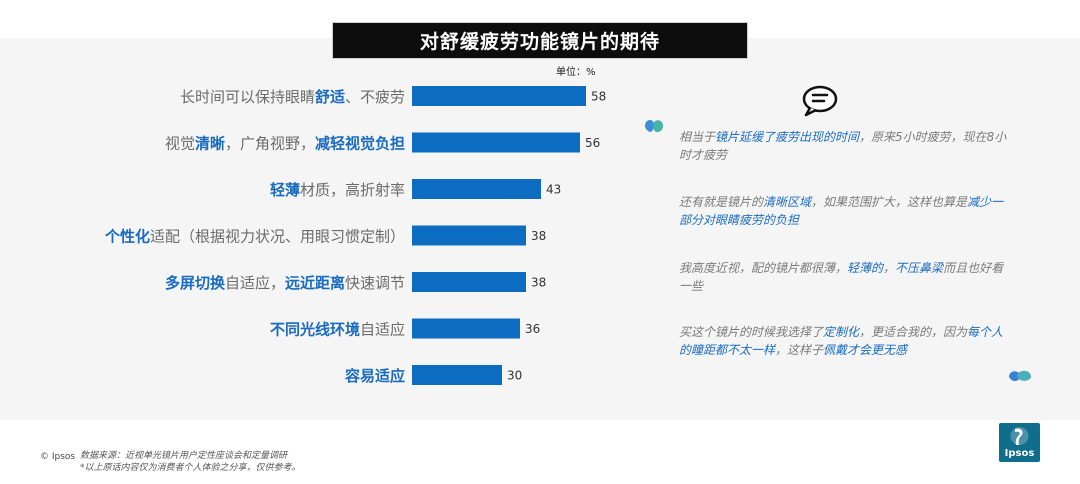  Describe the element at coordinates (58, 457) in the screenshot. I see `copyright: © Ipsos` at that location.